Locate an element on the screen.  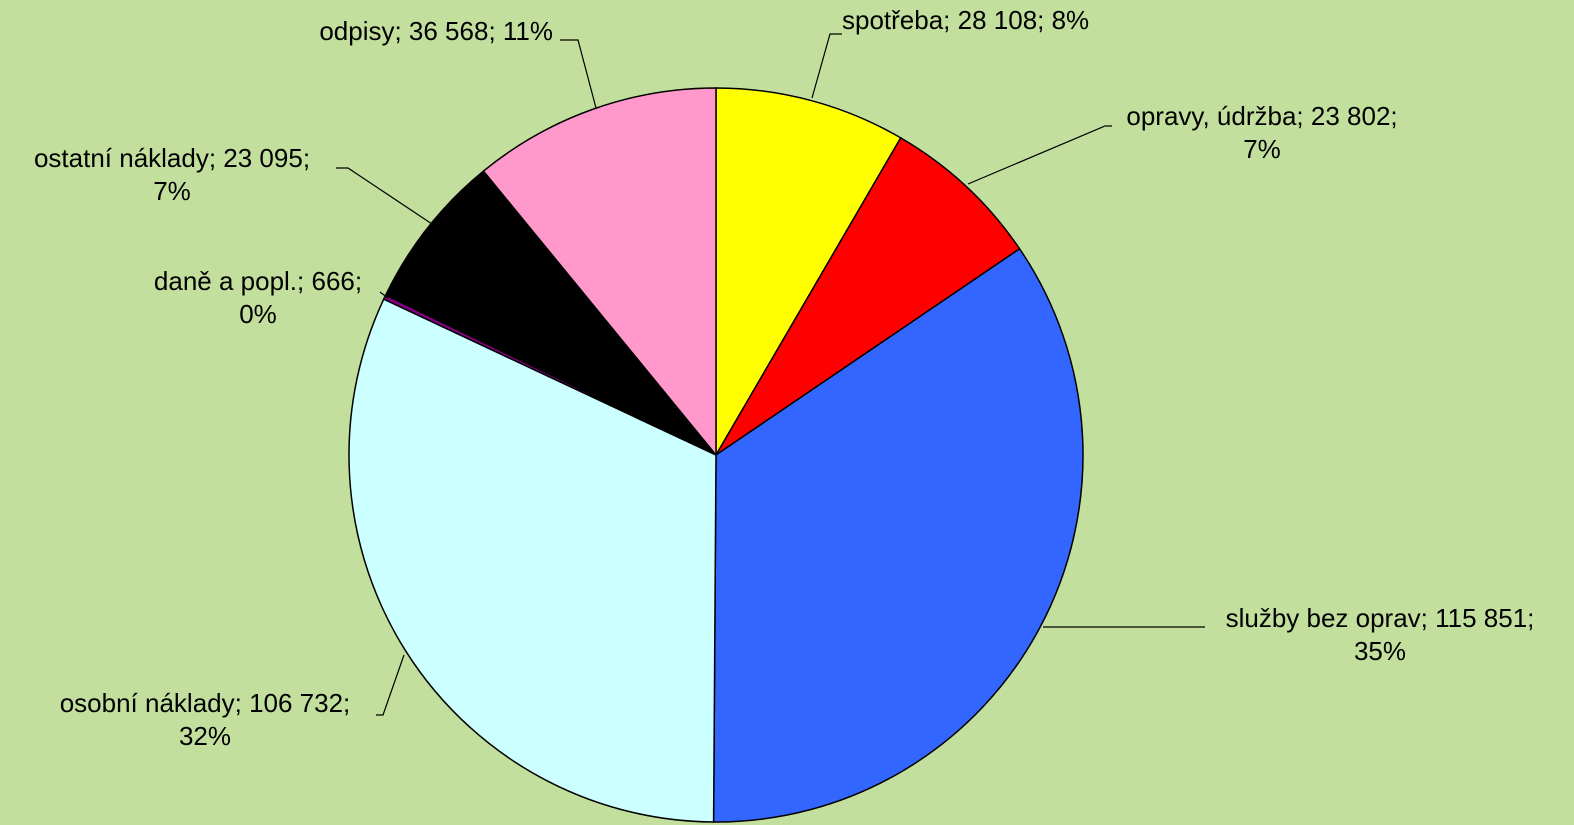
data-label: 32% is located at coordinates (205, 736).